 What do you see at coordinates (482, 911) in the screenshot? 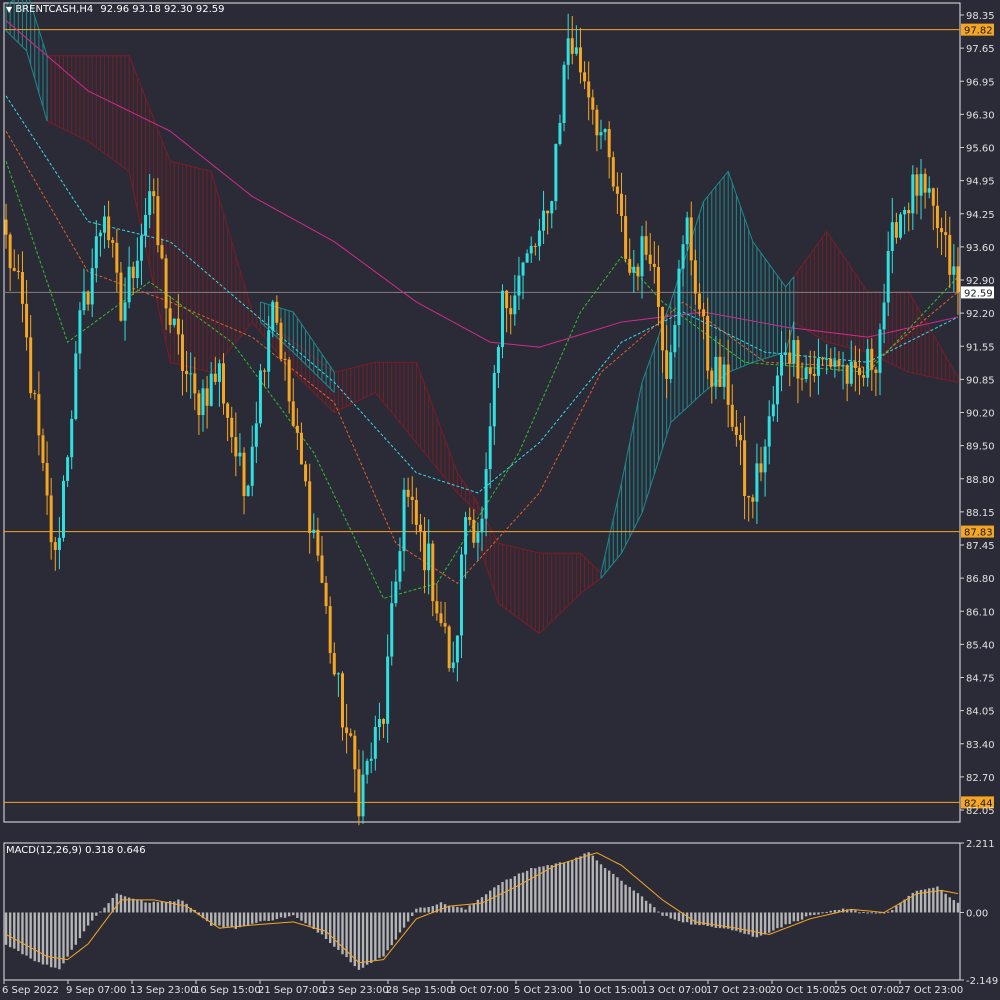
I see `macd-panel` at bounding box center [482, 911].